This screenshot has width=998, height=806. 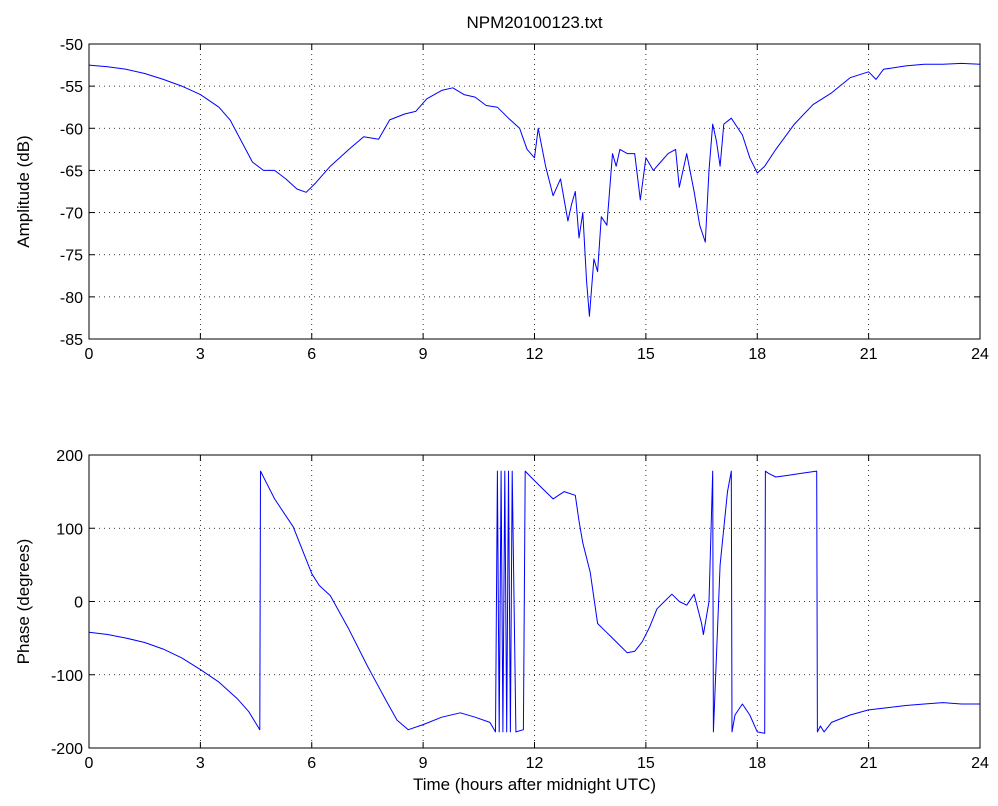 What do you see at coordinates (869, 763) in the screenshot?
I see `phase-x-tick-label: 21` at bounding box center [869, 763].